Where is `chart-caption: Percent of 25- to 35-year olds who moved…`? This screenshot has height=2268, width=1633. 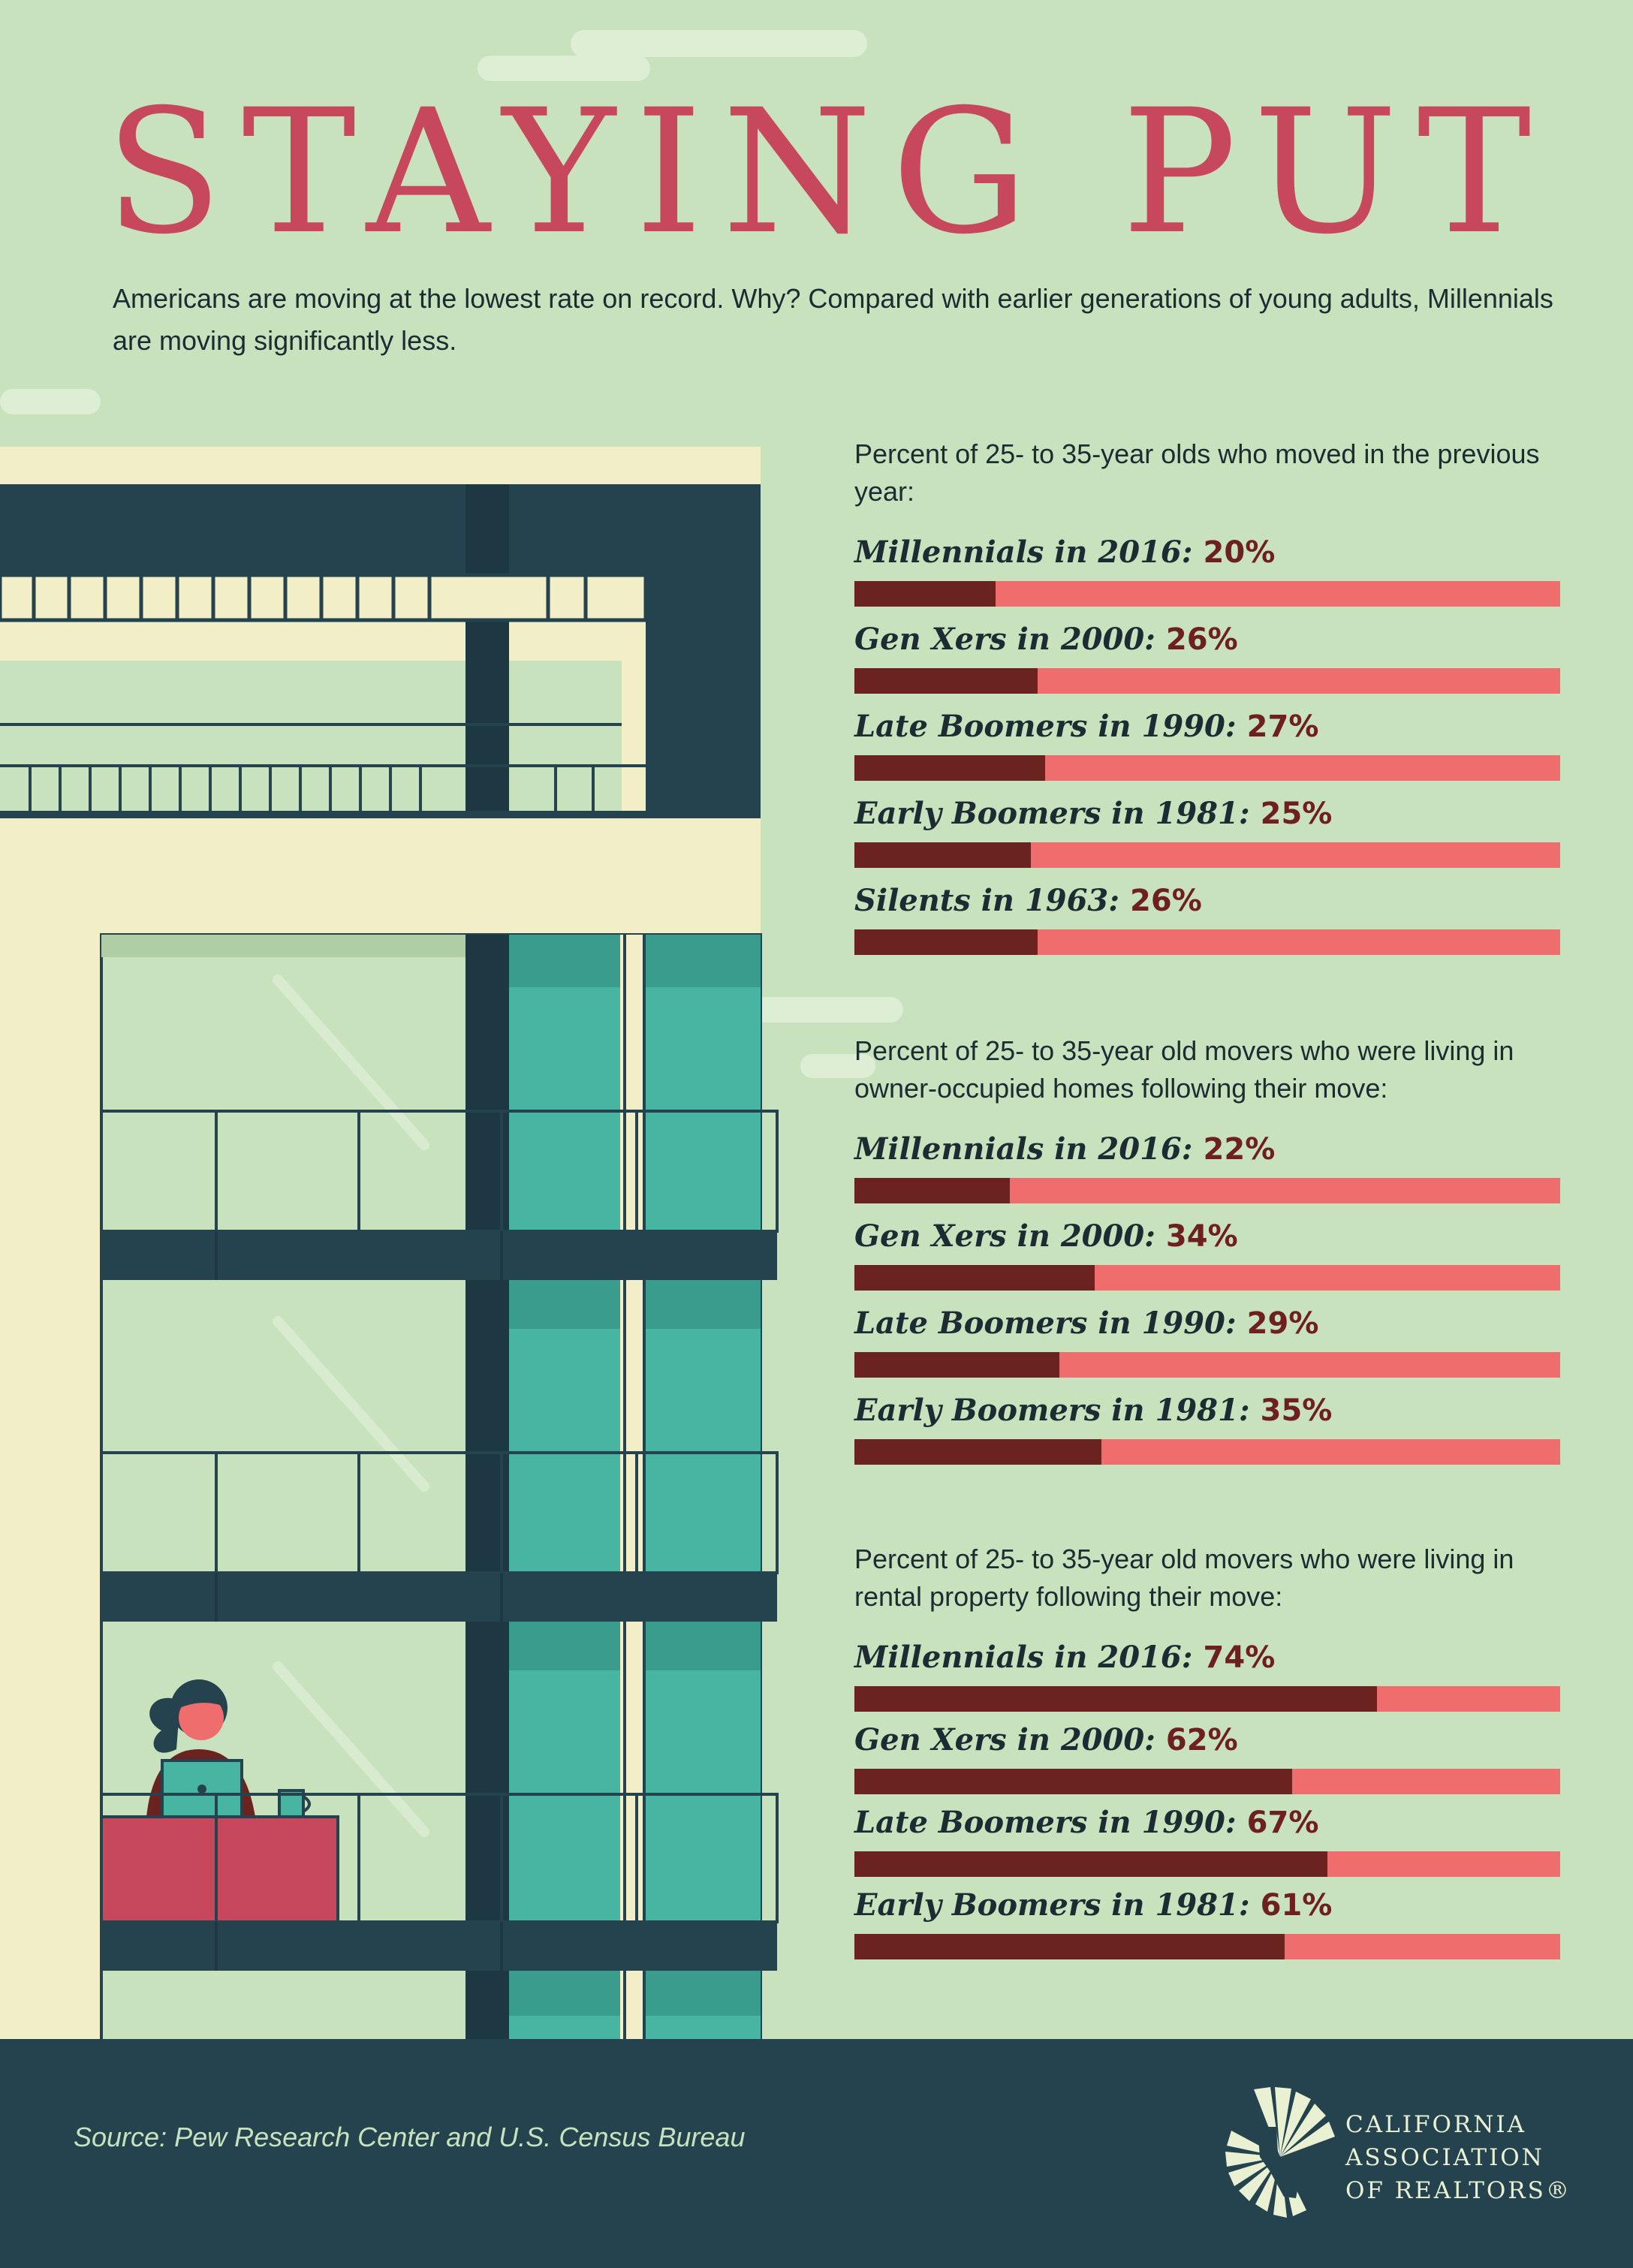 chart-caption: Percent of 25- to 35-year olds who moved… is located at coordinates (1197, 472).